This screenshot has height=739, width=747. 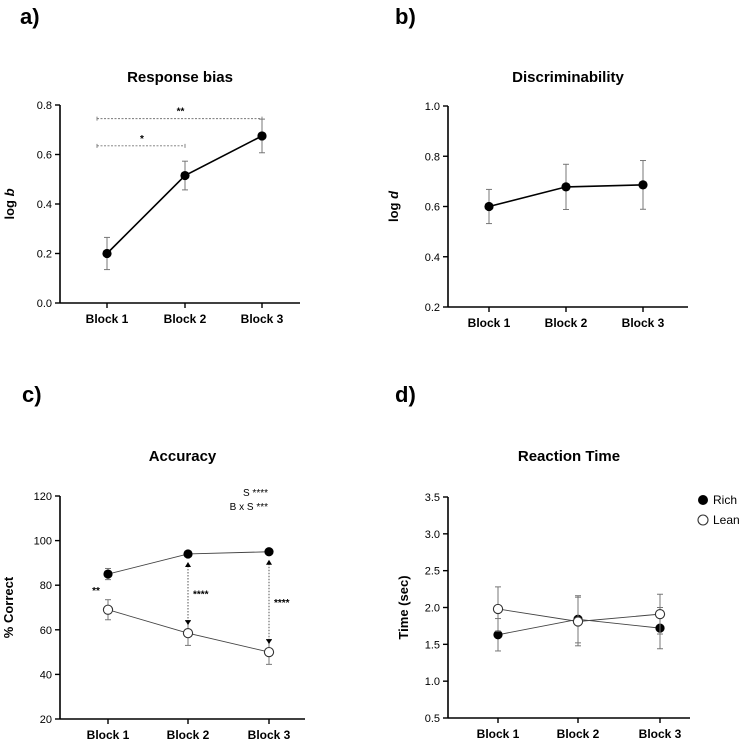 What do you see at coordinates (432, 572) in the screenshot?
I see `y-tick-label: 2.5` at bounding box center [432, 572].